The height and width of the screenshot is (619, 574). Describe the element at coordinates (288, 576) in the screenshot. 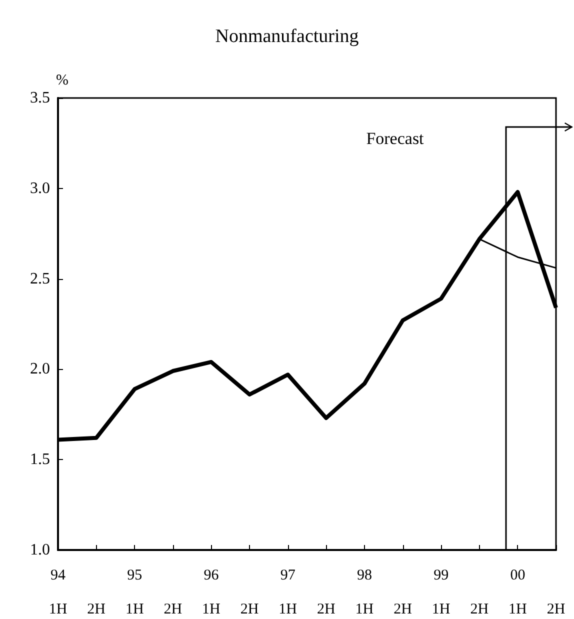

I see `text: 97` at that location.